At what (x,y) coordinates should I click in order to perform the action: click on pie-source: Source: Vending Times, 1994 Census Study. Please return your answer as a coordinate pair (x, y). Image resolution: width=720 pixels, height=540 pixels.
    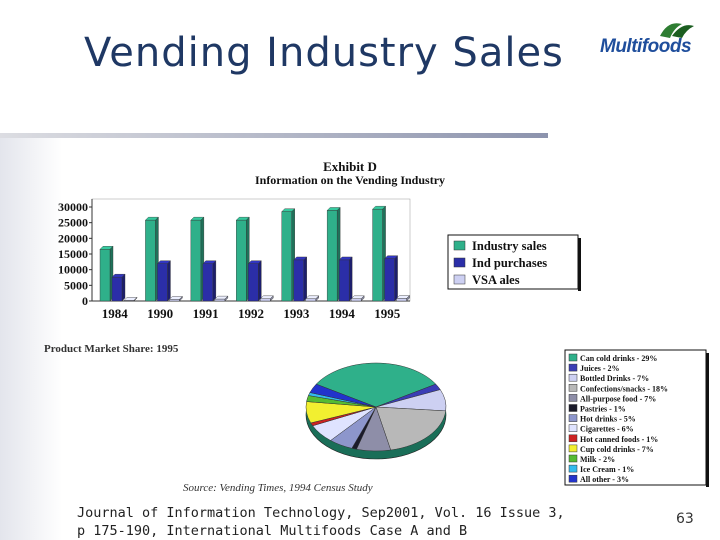
    Looking at the image, I should click on (278, 488).